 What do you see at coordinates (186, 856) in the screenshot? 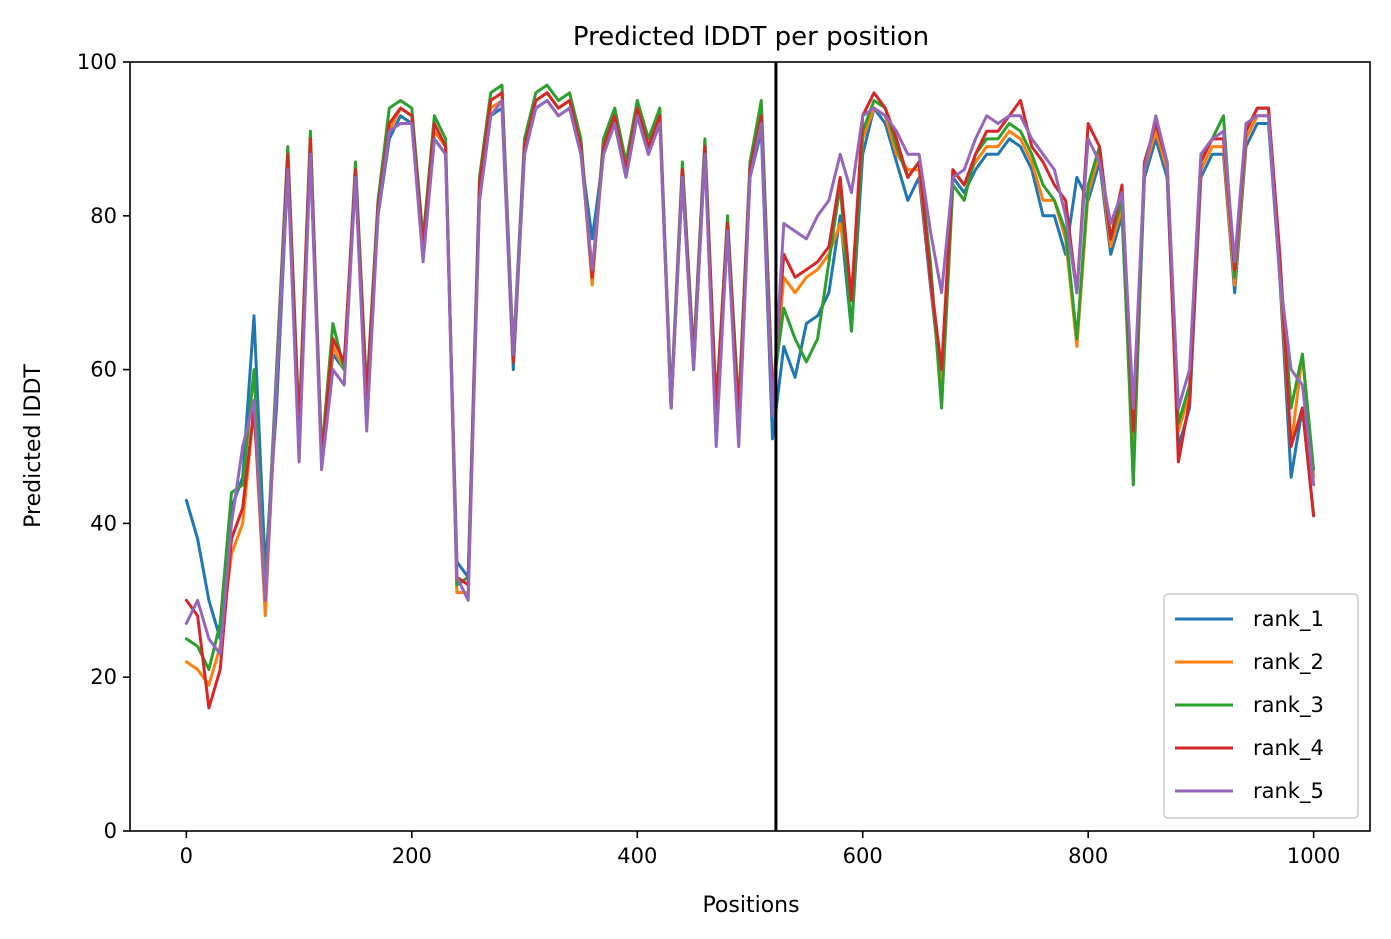
I see `x-tick-label: 0` at bounding box center [186, 856].